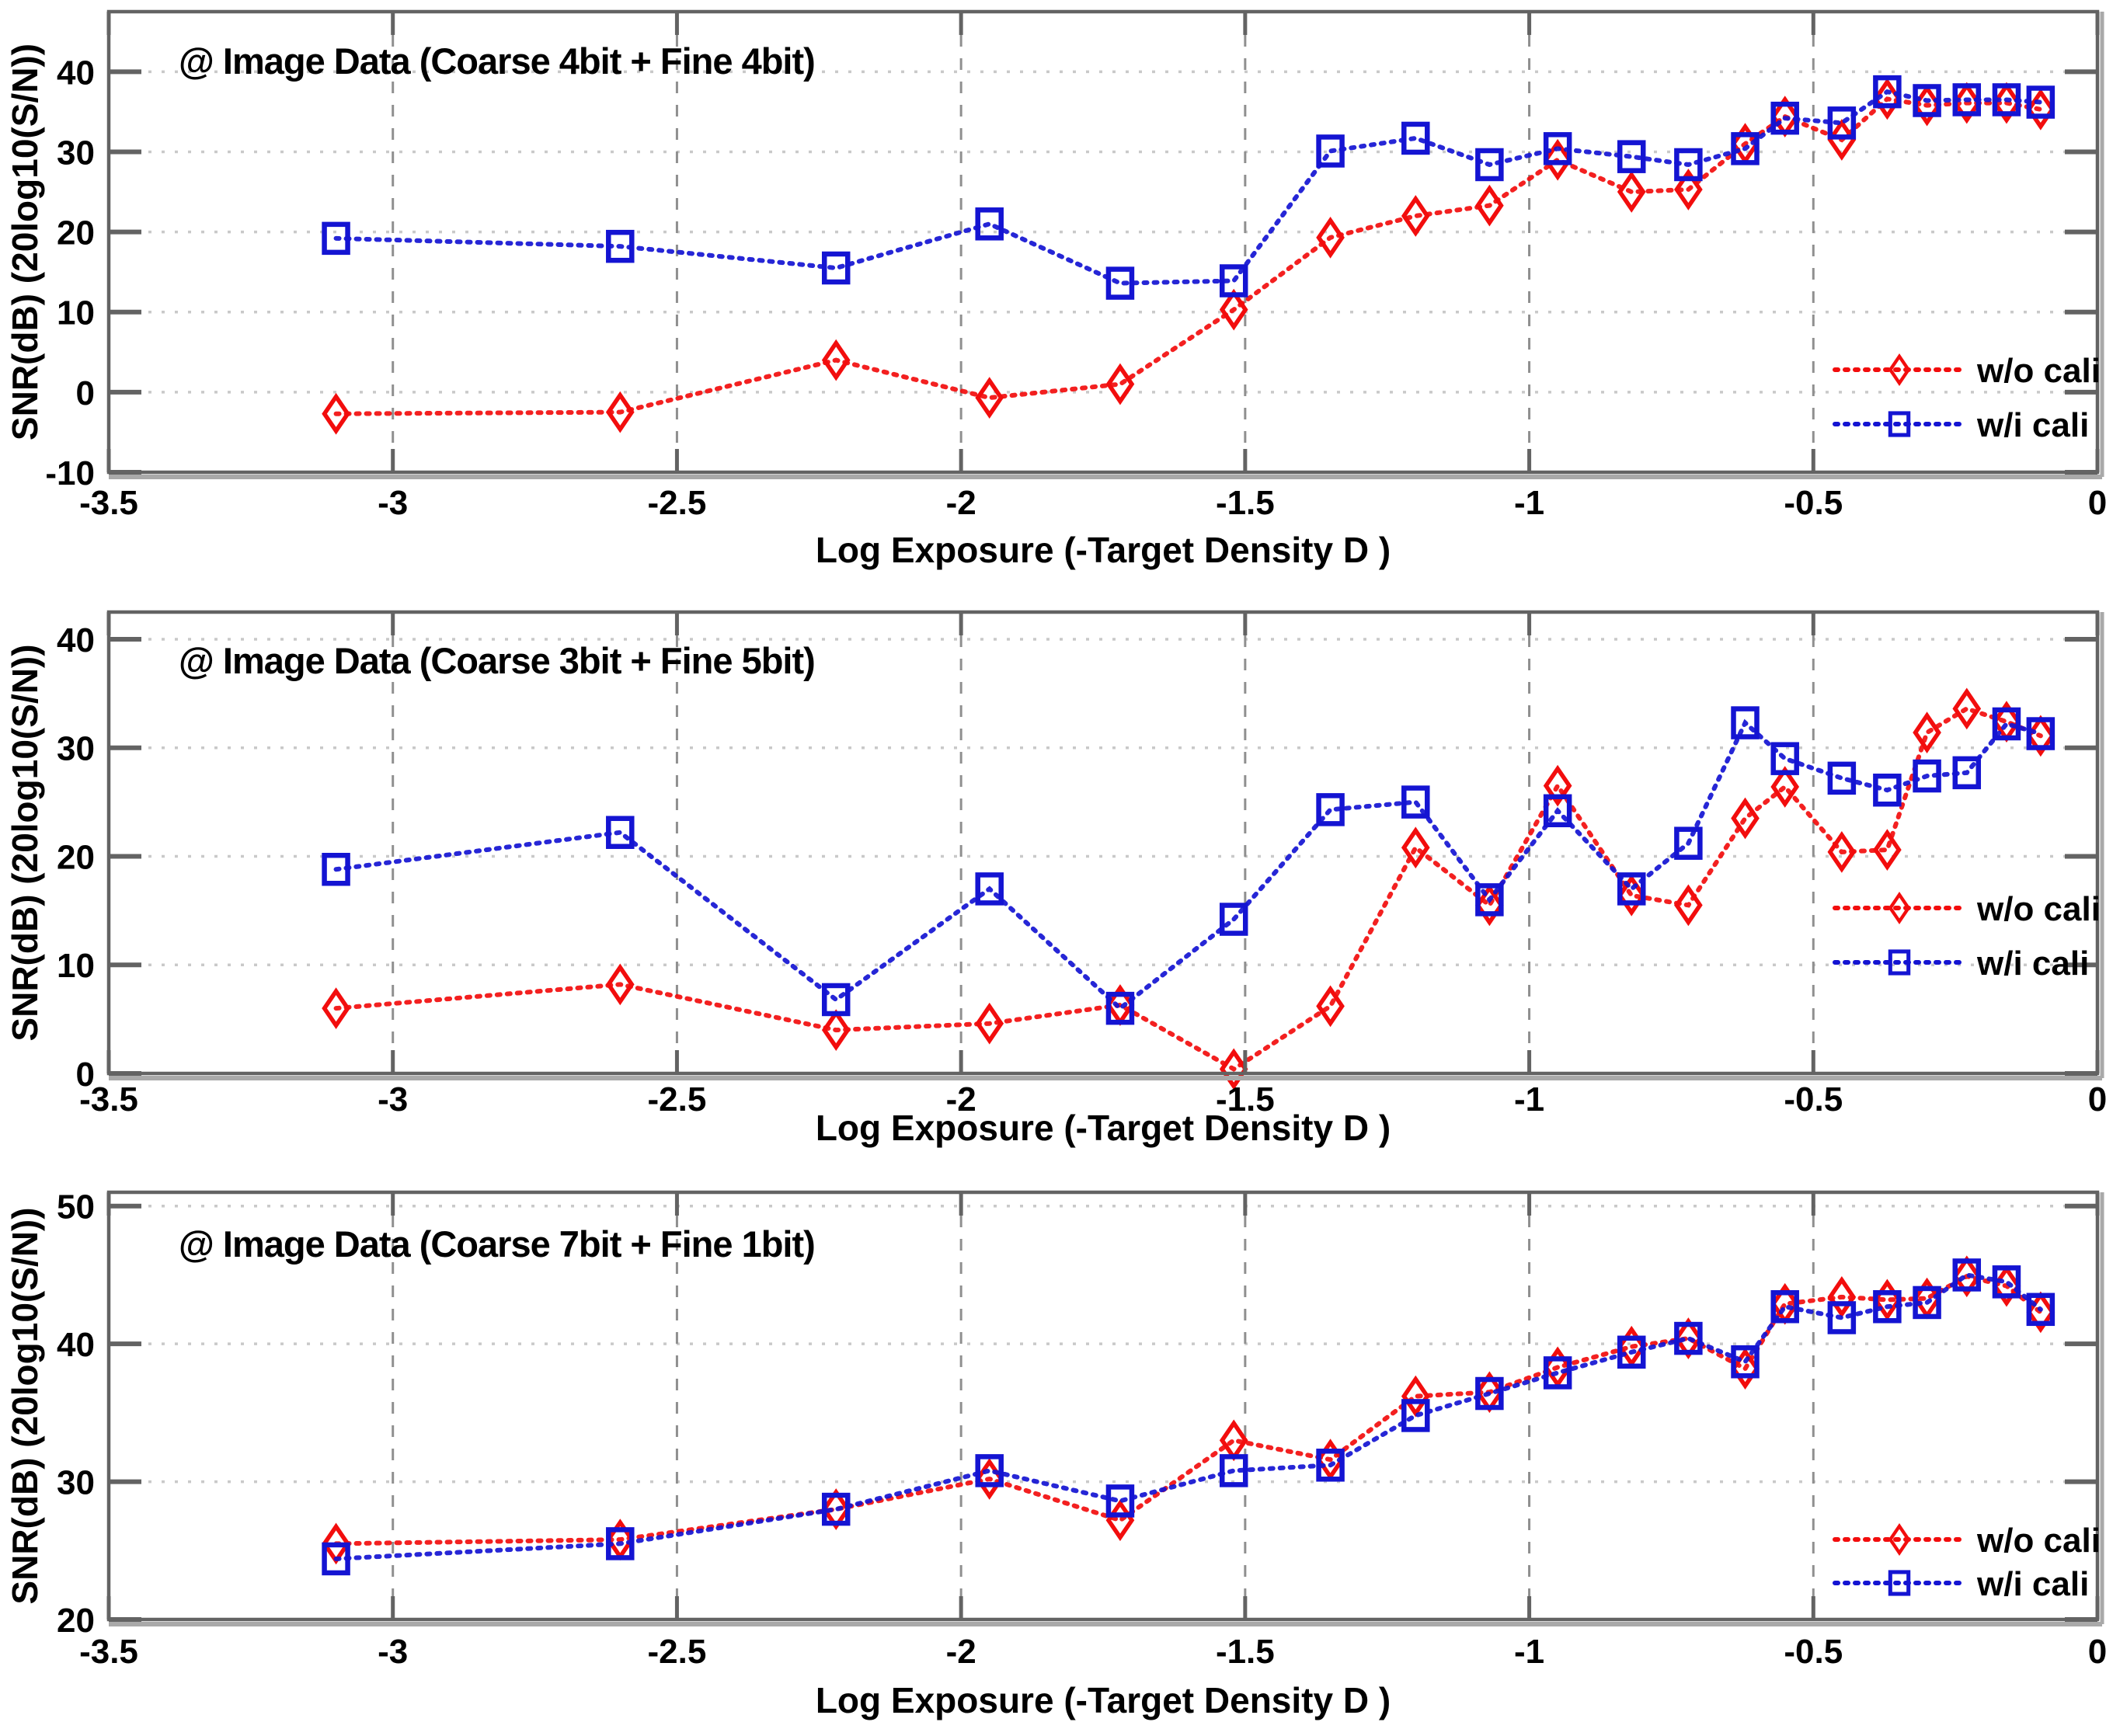 This screenshot has width=2106, height=1736. I want to click on y-tick-label: 0, so click(85, 1075).